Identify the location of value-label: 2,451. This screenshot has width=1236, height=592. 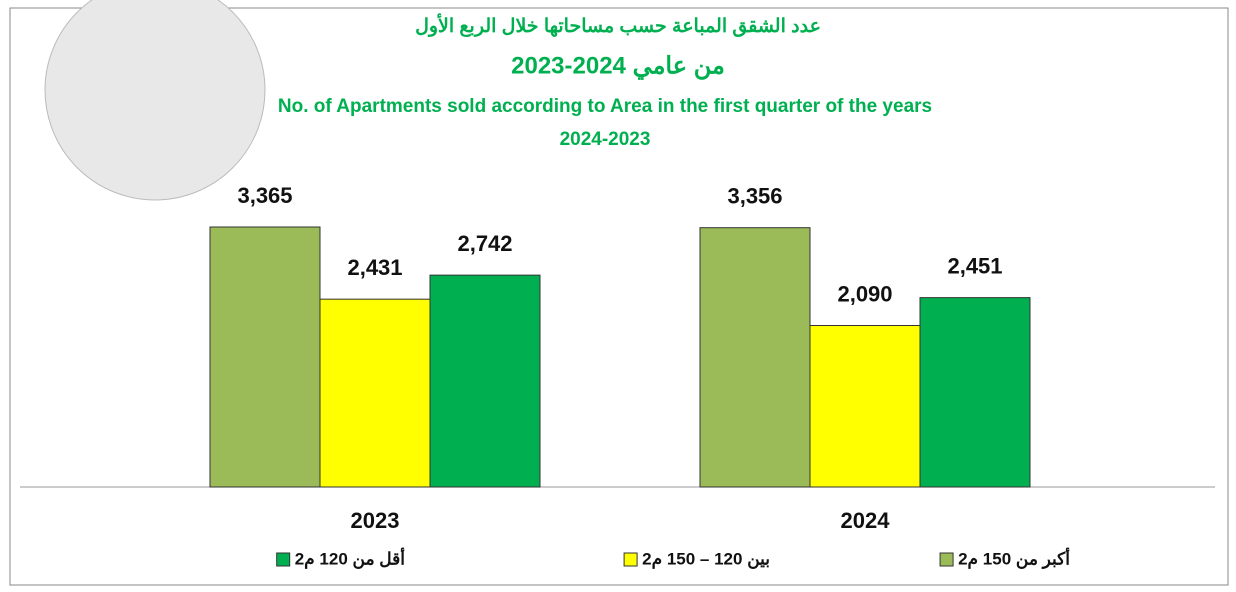
(974, 265).